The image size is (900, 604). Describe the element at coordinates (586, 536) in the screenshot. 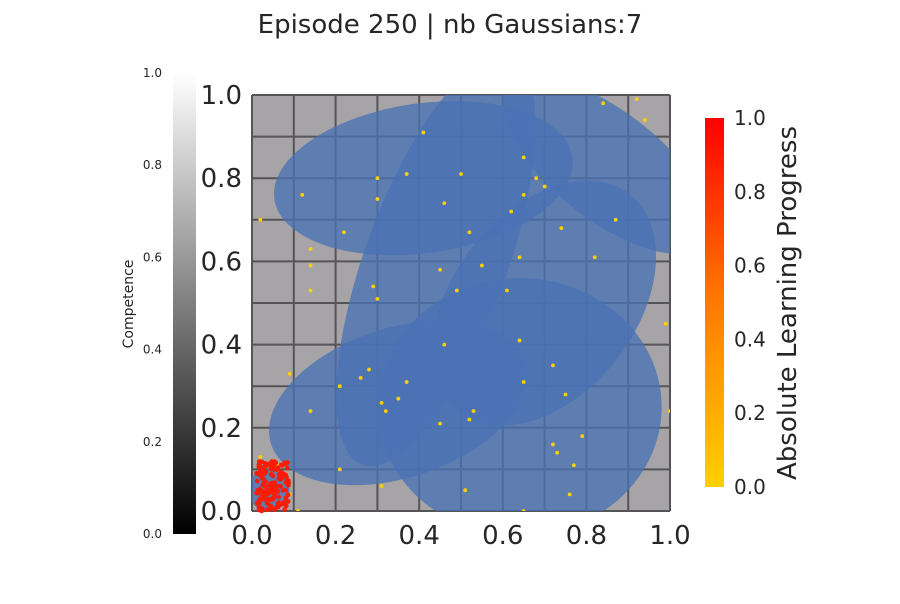

I see `x-tick-label: 0.8` at that location.